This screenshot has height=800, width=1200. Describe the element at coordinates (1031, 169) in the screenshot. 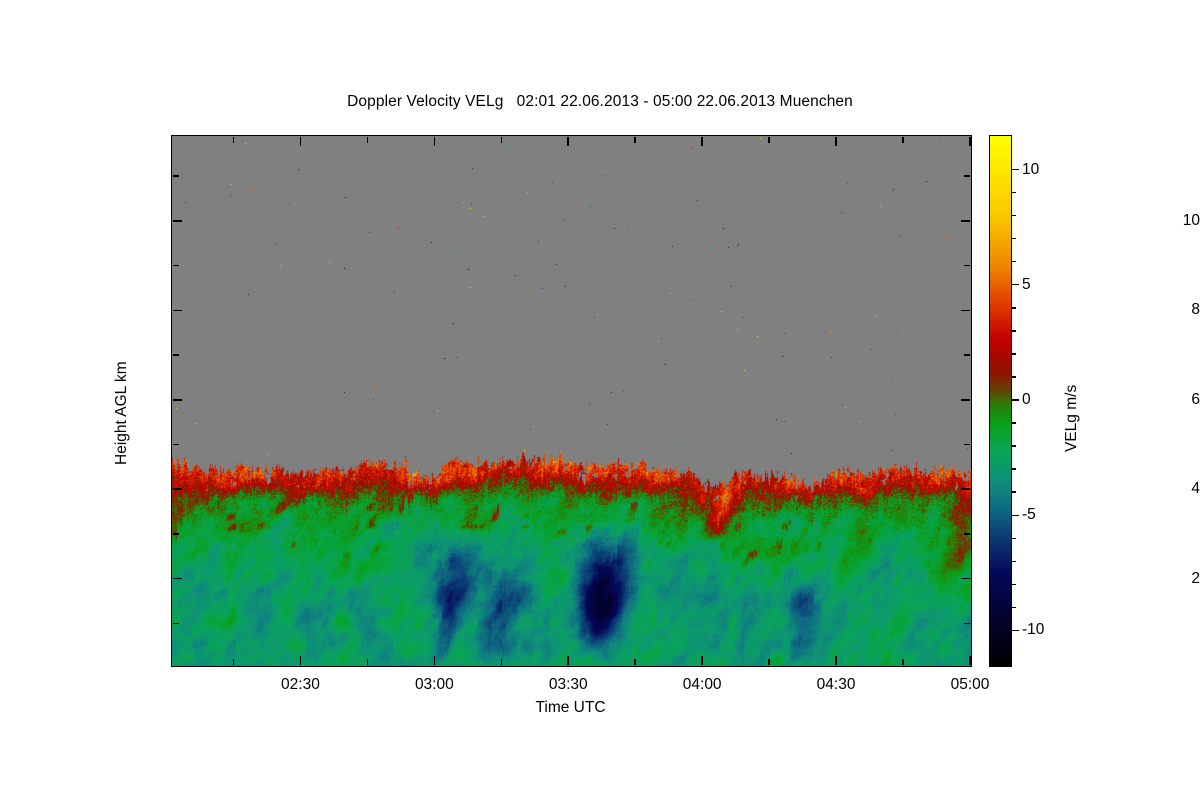

I see `colorbar-tick-label: 10` at that location.